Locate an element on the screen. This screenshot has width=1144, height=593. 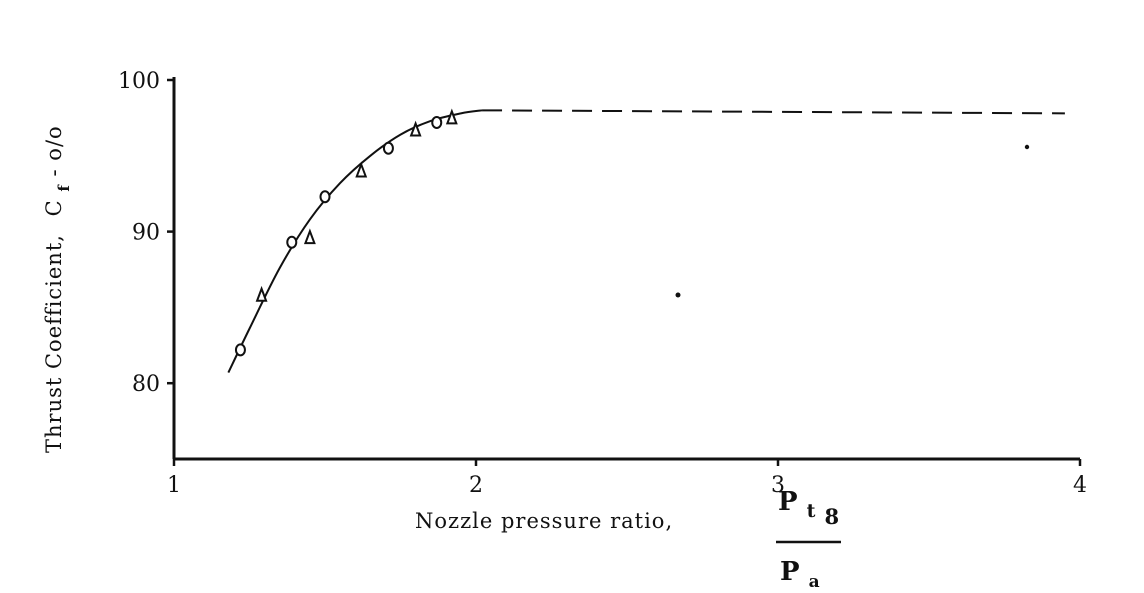
y-axis-symbol-suffix: - o/o is located at coordinates (54, 150).